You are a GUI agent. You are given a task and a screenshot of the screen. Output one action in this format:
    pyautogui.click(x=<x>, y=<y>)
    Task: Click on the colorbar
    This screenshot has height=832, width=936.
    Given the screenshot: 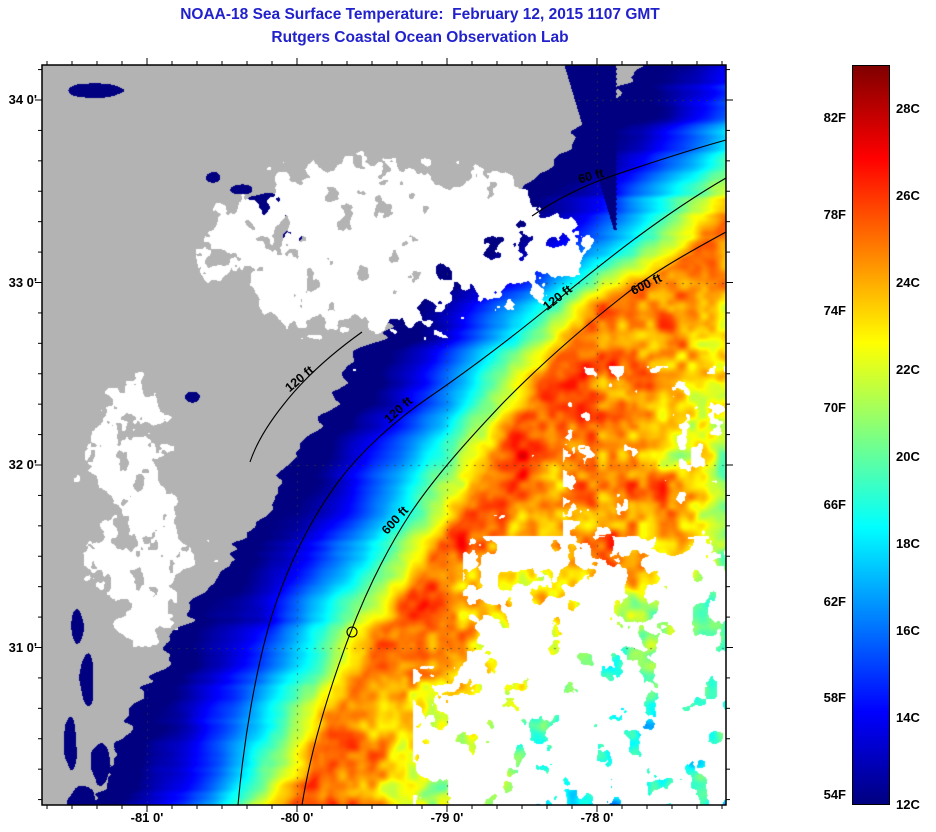 What is the action you would take?
    pyautogui.click(x=871, y=435)
    